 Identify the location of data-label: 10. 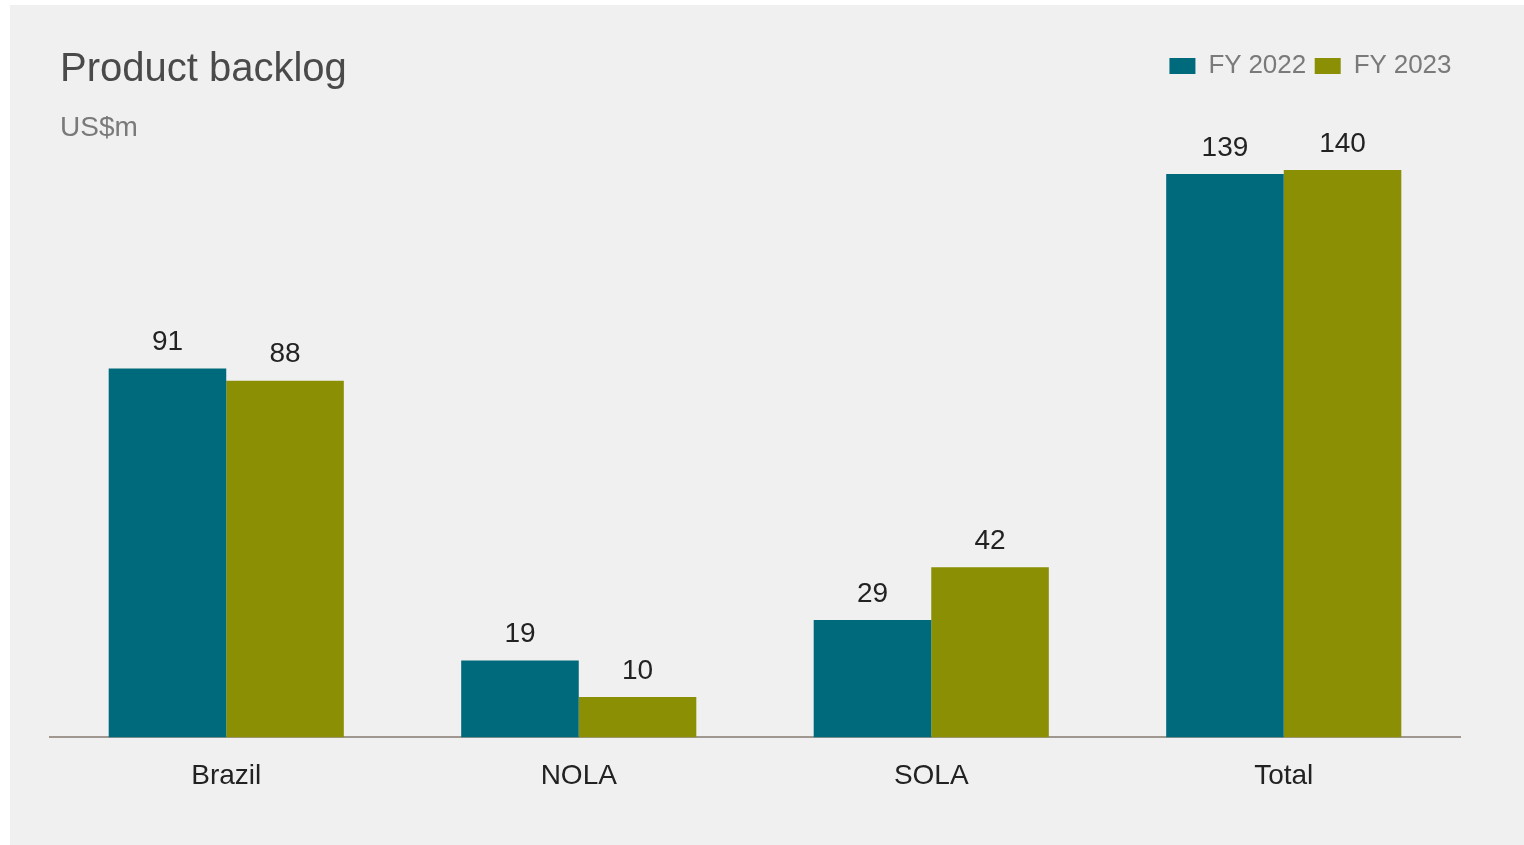
(637, 669).